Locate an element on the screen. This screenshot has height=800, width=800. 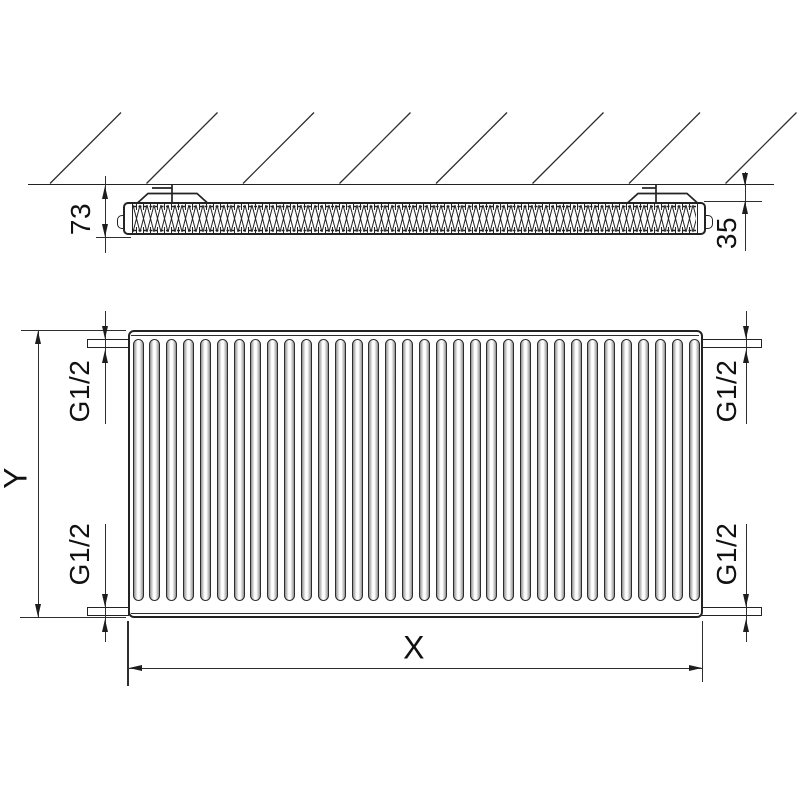
dim-label-thread-bottom-right: G1/2 is located at coordinates (726, 554).